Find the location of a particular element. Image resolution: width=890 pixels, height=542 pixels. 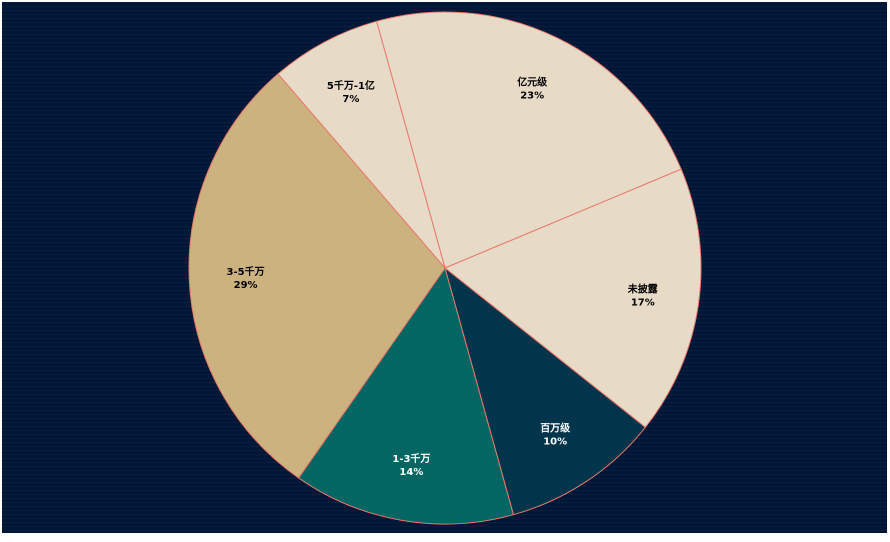

slice-name-label-5: 5千万-1亿 is located at coordinates (351, 85).